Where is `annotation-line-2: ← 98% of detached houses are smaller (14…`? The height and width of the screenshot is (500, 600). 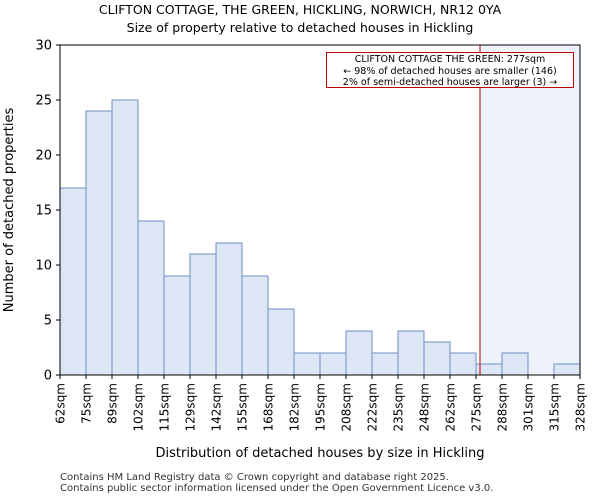
annotation-line-2: ← 98% of detached houses are smaller (14… is located at coordinates (450, 71).